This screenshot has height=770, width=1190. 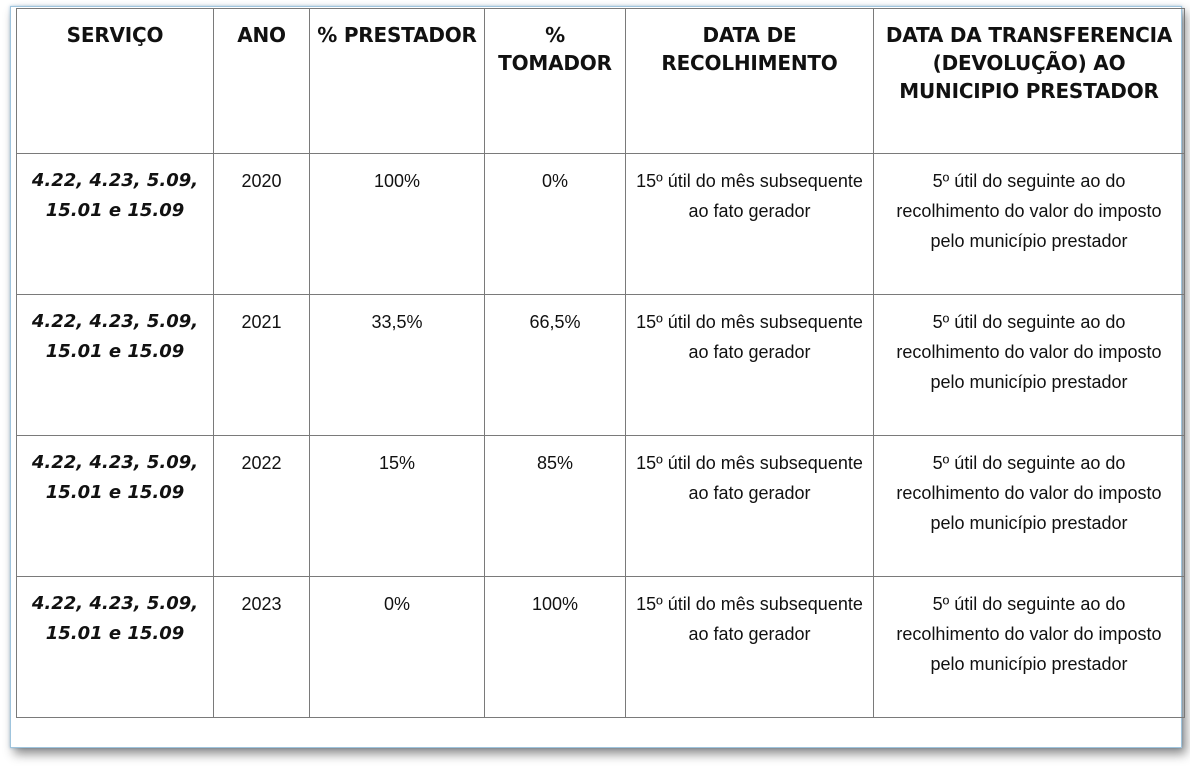 What do you see at coordinates (261, 81) in the screenshot?
I see `header-ano: ANO` at bounding box center [261, 81].